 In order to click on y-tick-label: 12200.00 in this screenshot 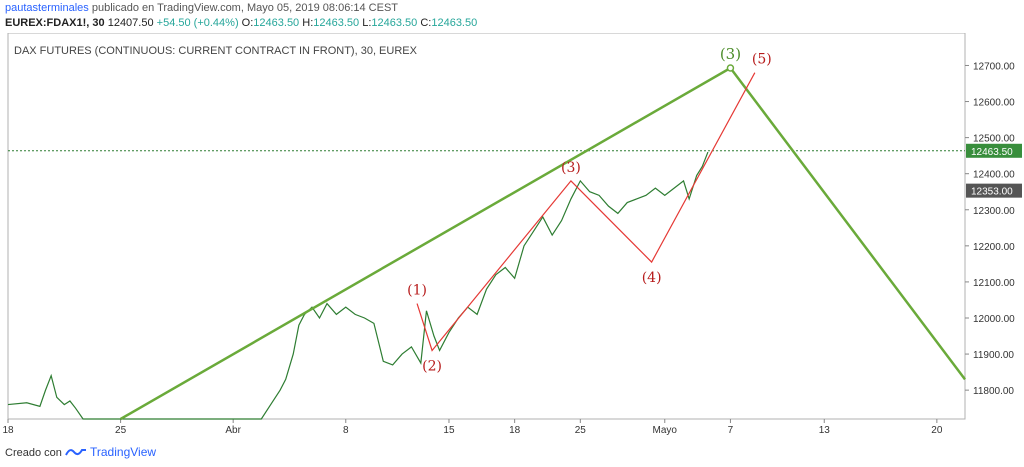, I will do `click(994, 247)`.